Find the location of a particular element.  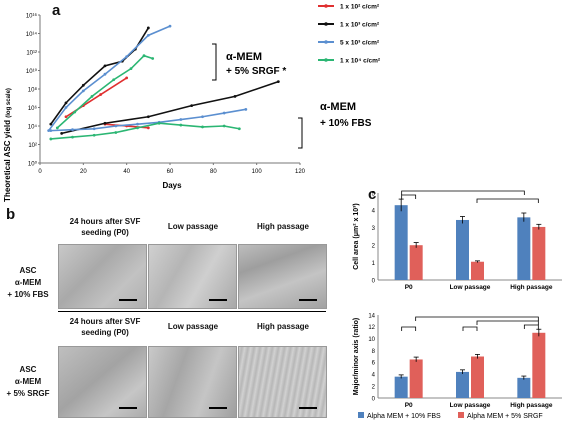

bar-ytick-label: 4 is located at coordinates (374, 376).